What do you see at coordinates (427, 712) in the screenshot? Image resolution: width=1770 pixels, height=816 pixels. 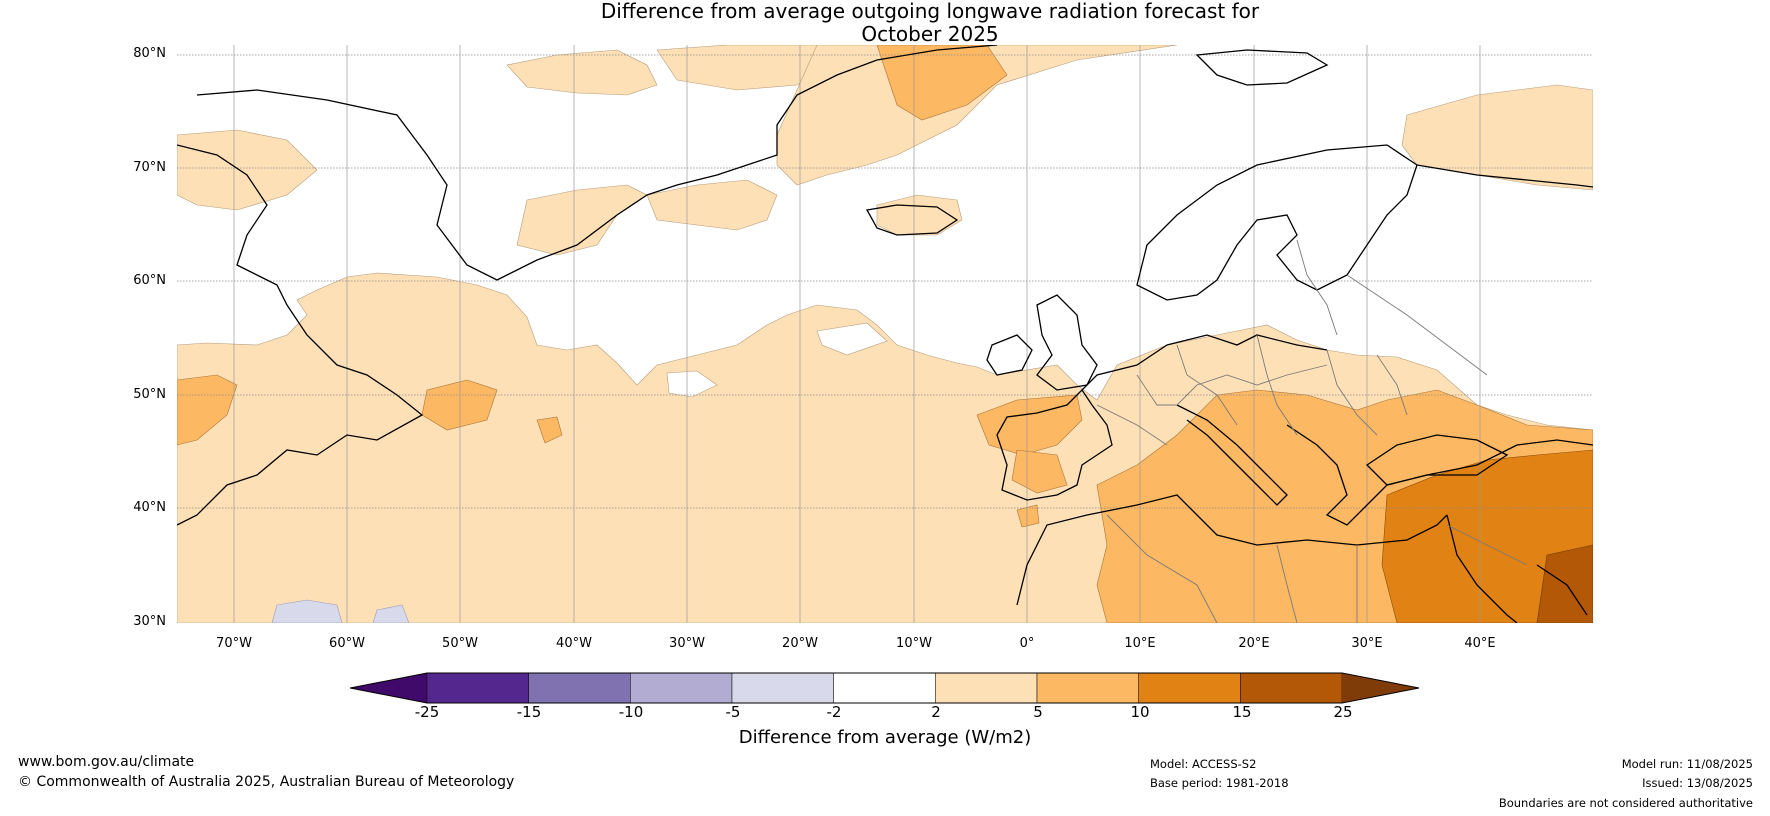 I see `colorbar-tick-minus25: -25` at bounding box center [427, 712].